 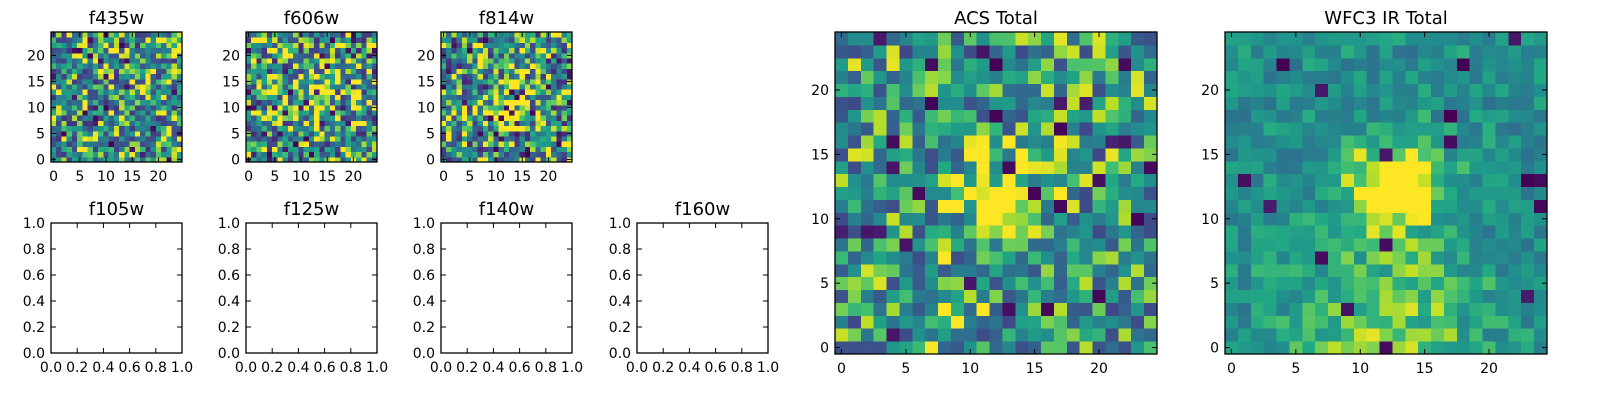 I want to click on y-tick-label: 0.0, so click(x=424, y=354).